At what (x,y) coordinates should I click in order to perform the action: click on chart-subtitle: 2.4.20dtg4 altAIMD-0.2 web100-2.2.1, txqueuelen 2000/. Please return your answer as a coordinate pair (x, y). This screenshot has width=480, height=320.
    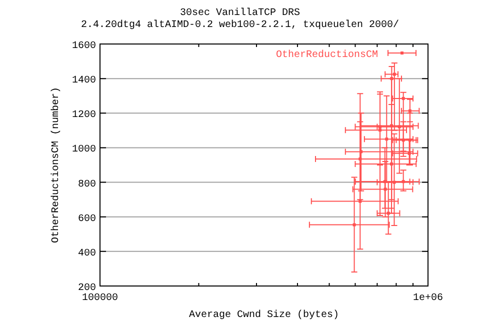
    Looking at the image, I should click on (240, 25).